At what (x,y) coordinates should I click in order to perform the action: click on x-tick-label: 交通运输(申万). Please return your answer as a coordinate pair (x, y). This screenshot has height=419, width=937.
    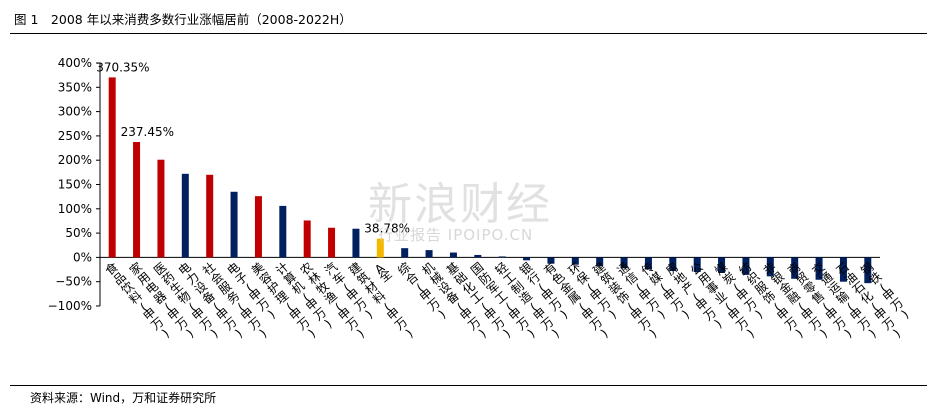
    Looking at the image, I should click on (845, 301).